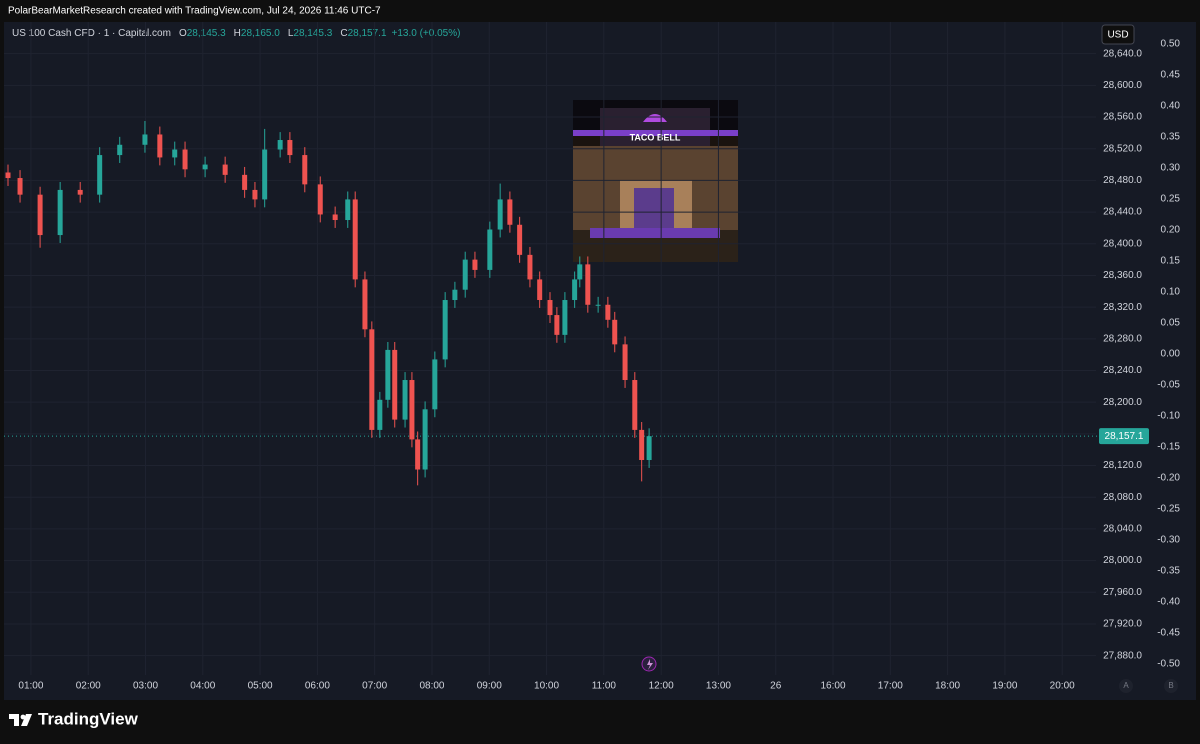  I want to click on legend-key: O, so click(183, 33).